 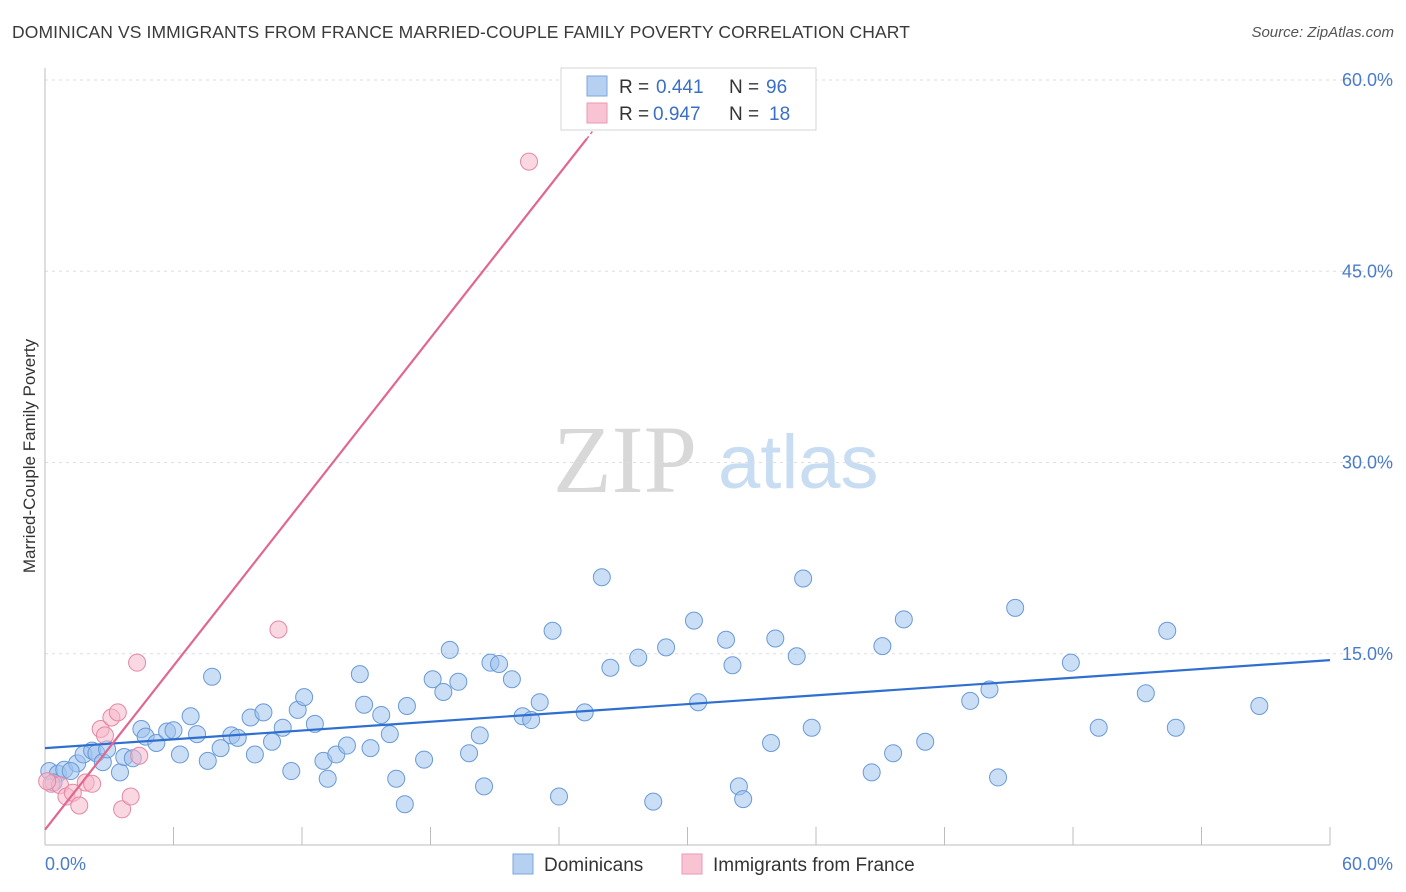 What do you see at coordinates (687, 704) in the screenshot?
I see `trend-line-dominicans` at bounding box center [687, 704].